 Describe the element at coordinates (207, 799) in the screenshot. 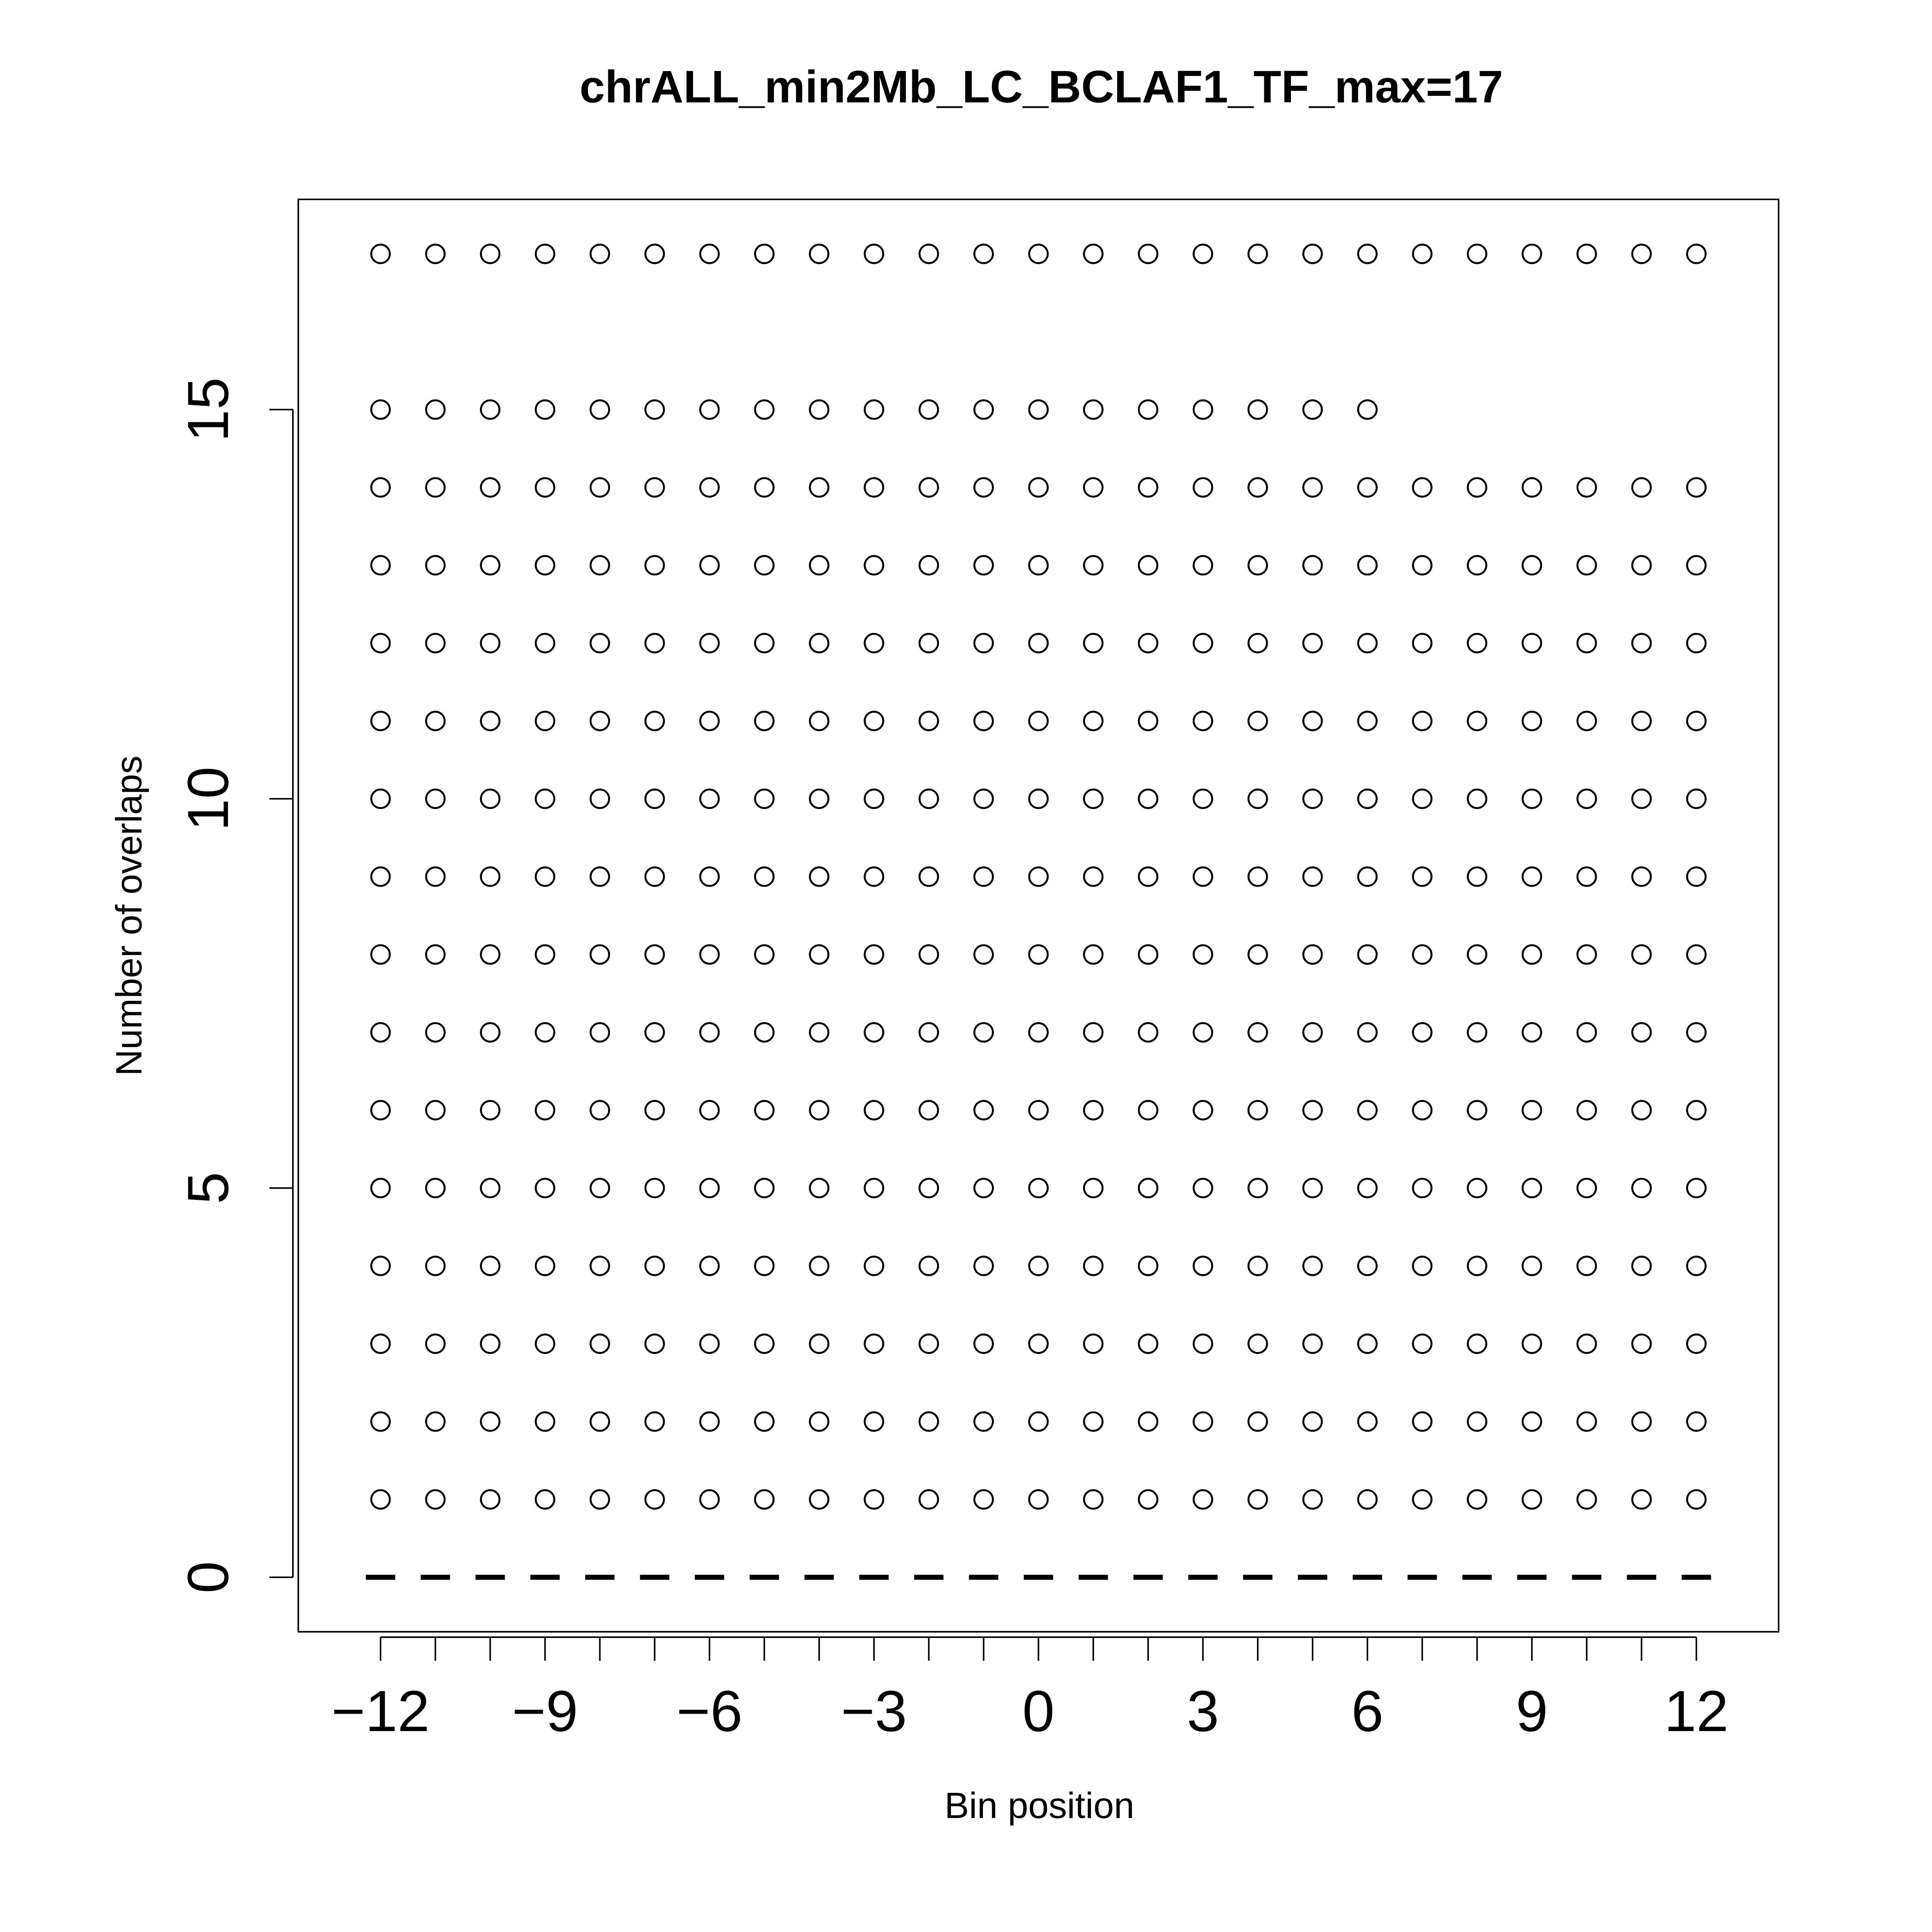

I see `y-tick-label: 10` at that location.